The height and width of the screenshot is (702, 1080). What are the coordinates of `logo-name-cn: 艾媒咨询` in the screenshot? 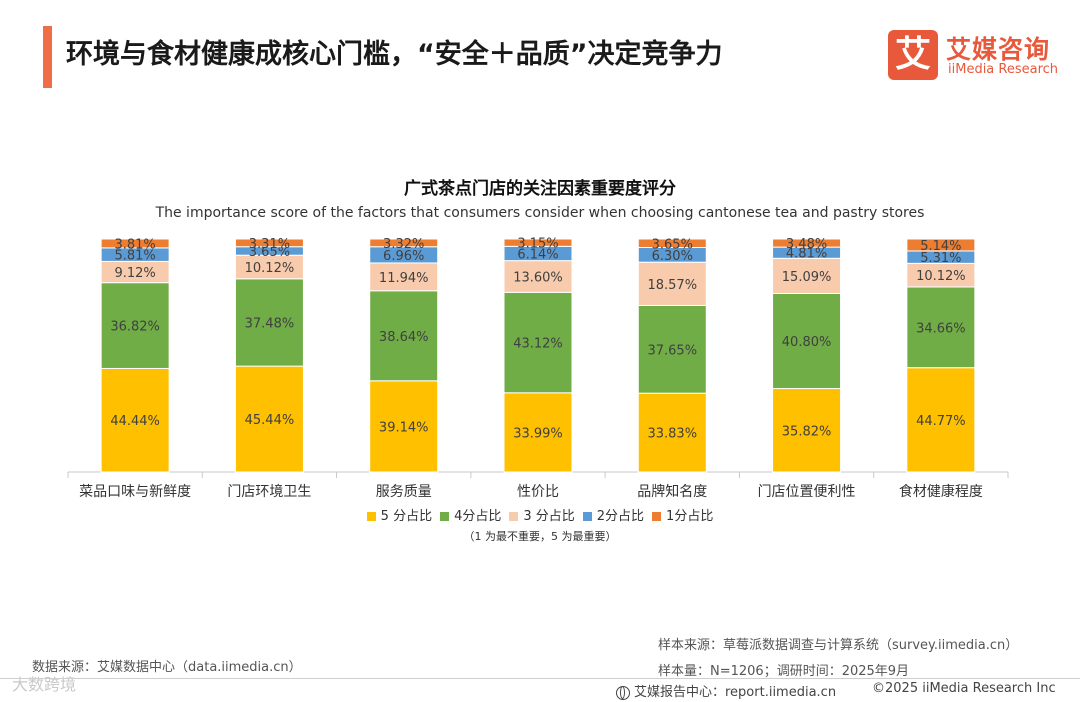 It's located at (998, 49).